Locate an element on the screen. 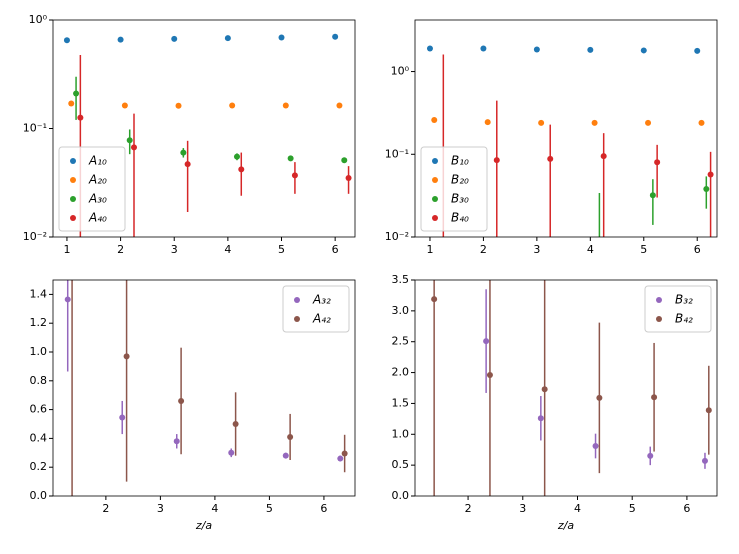 This screenshot has width=739, height=554. legend-label: A₂₀ is located at coordinates (97, 180).